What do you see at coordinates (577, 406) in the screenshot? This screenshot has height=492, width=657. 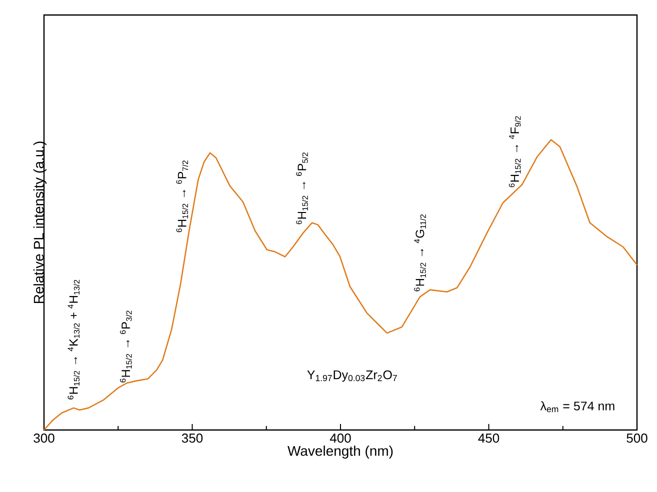 I see `annotation: λ$_{em}$ = 574 nm` at bounding box center [577, 406].